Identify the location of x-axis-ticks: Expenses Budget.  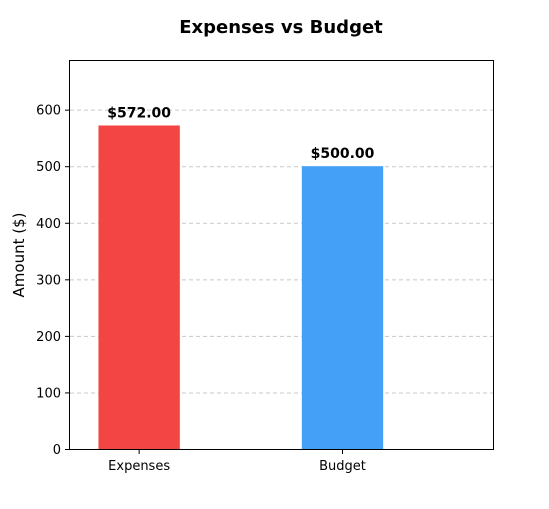
(237, 461).